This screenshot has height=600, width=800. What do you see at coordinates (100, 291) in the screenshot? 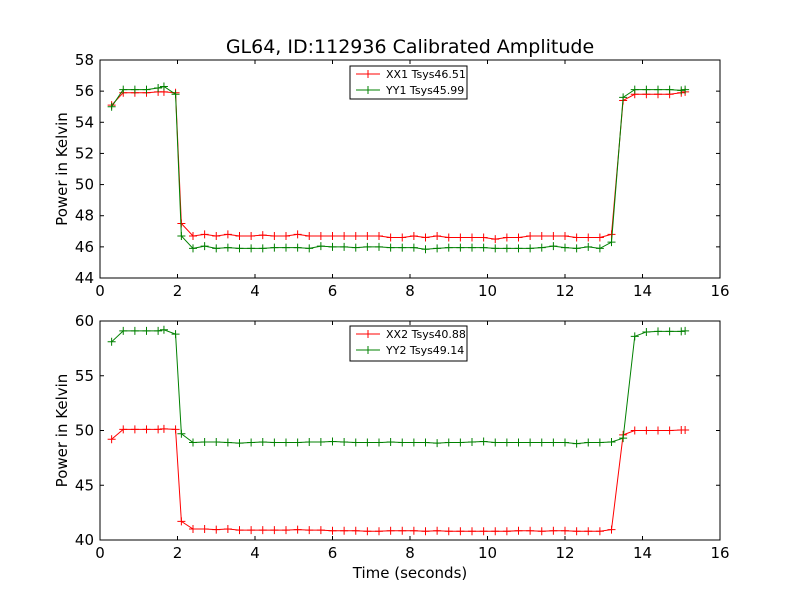
I see `x-tick-label: 0` at bounding box center [100, 291].